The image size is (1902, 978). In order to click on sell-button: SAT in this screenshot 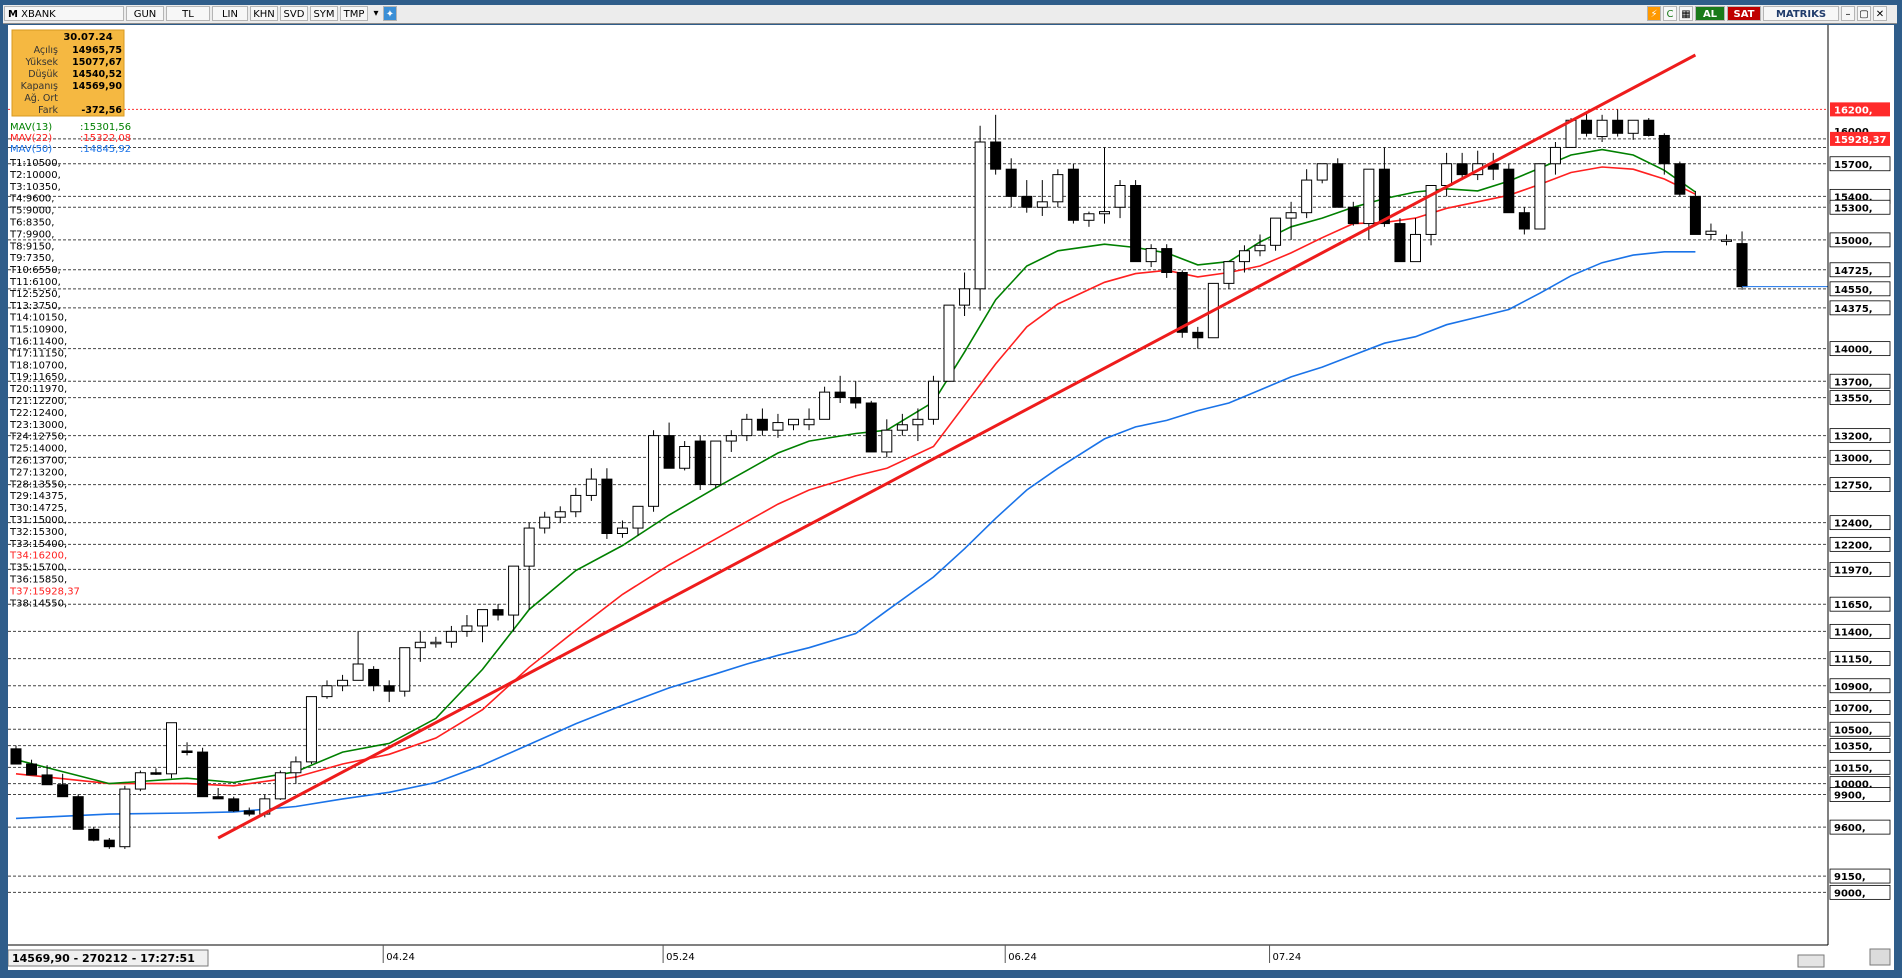, I will do `click(1744, 13)`.